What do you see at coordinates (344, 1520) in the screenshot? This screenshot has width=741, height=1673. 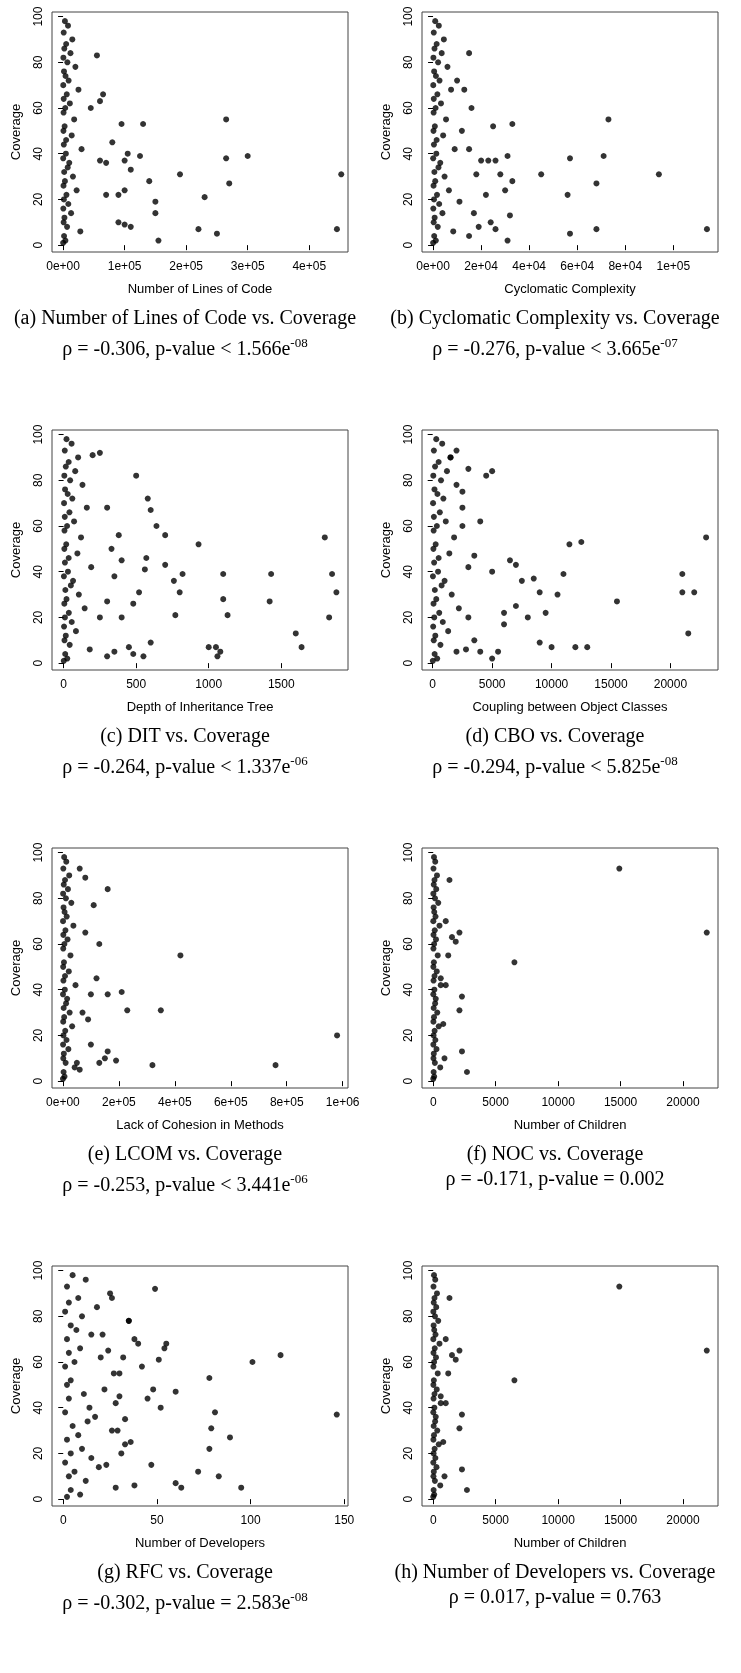 I see `x-tick-label: 150` at bounding box center [344, 1520].